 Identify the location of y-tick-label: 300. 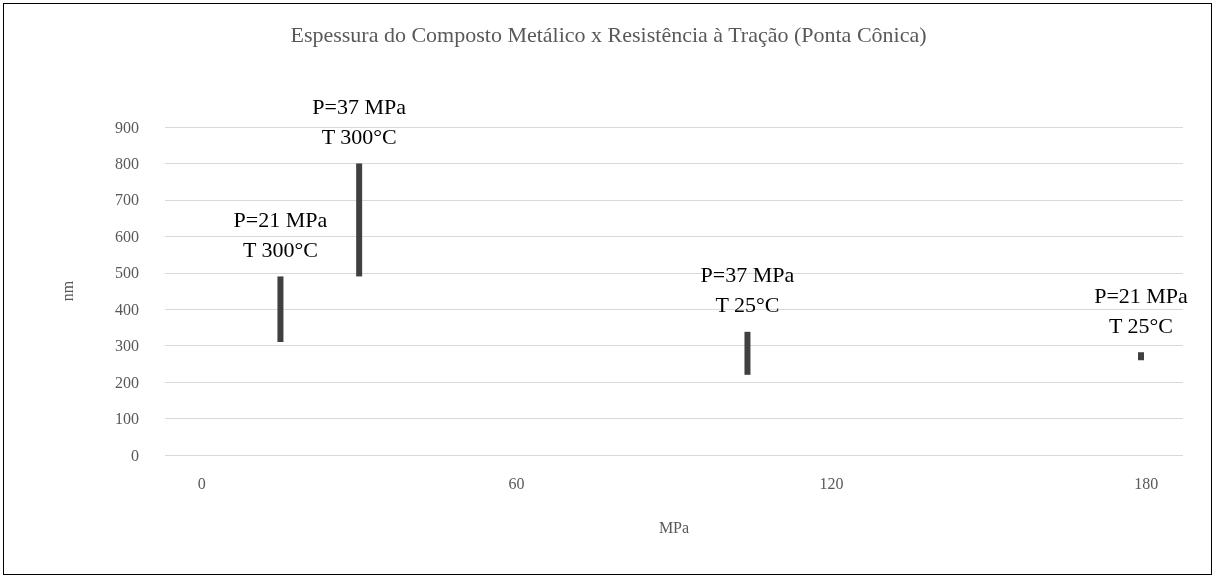
(127, 346).